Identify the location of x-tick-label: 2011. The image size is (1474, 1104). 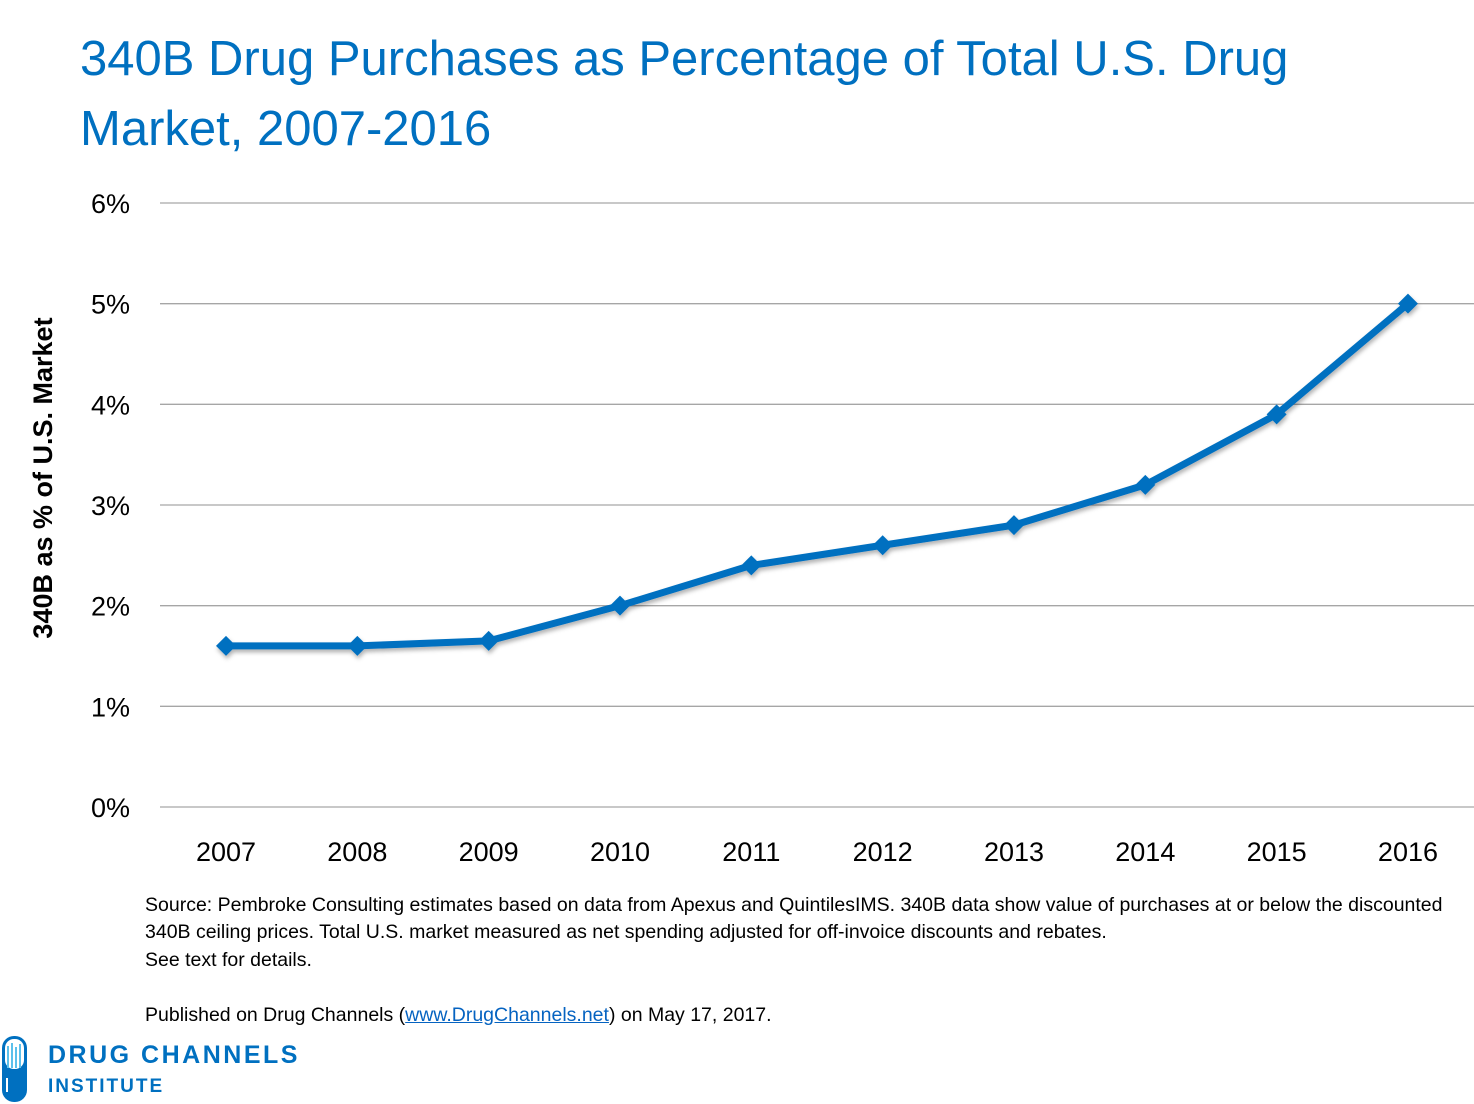
(751, 852).